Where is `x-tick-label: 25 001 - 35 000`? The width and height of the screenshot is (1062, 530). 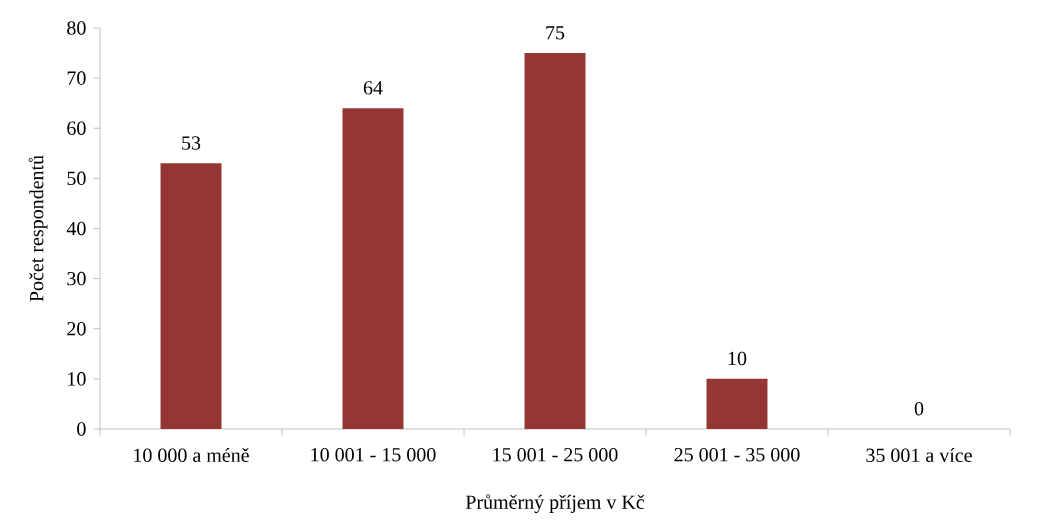
x-tick-label: 25 001 - 35 000 is located at coordinates (737, 454).